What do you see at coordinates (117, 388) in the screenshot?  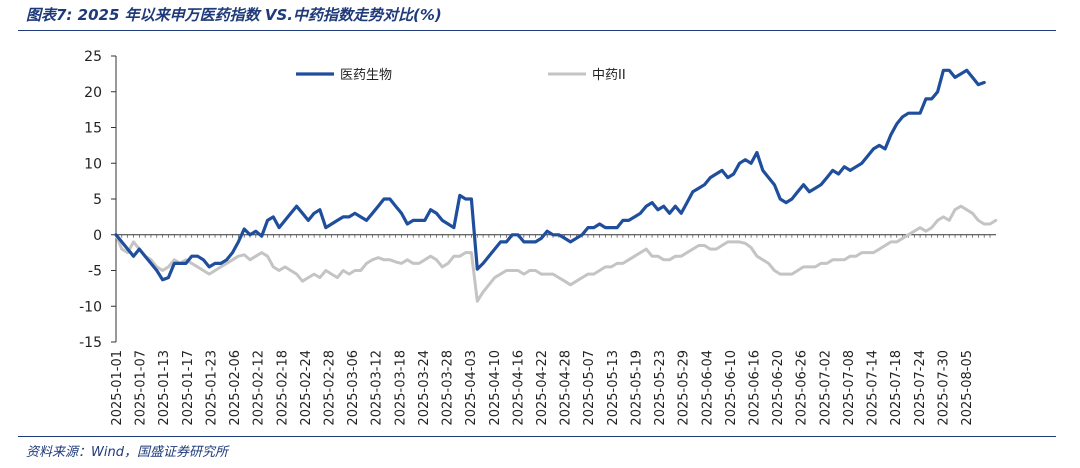 I see `x-tick-label: 2025-01-01` at bounding box center [117, 388].